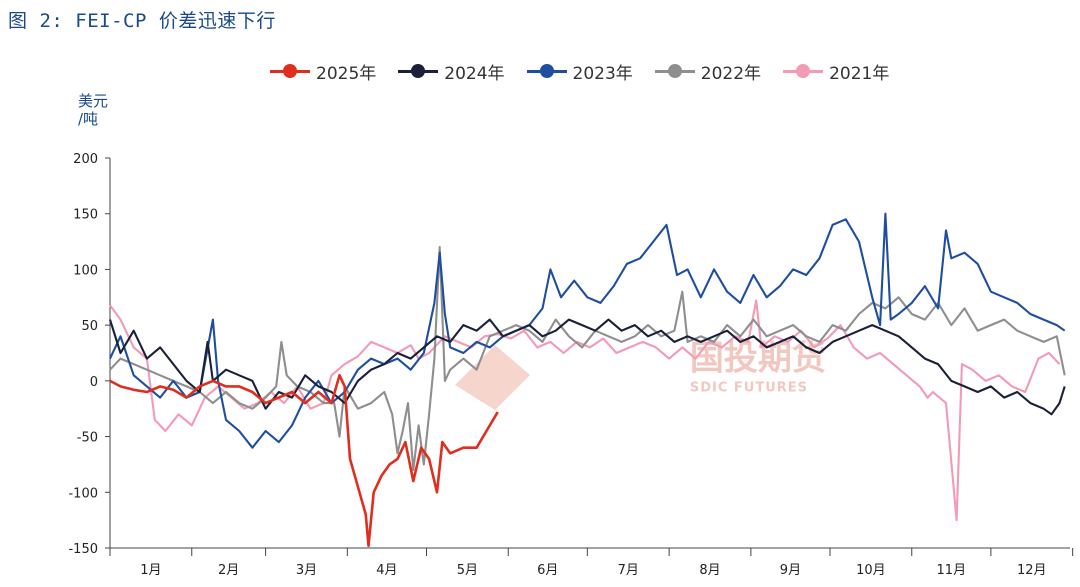 The height and width of the screenshot is (587, 1080). What do you see at coordinates (88, 119) in the screenshot?
I see `unit-line2: /吨` at bounding box center [88, 119].